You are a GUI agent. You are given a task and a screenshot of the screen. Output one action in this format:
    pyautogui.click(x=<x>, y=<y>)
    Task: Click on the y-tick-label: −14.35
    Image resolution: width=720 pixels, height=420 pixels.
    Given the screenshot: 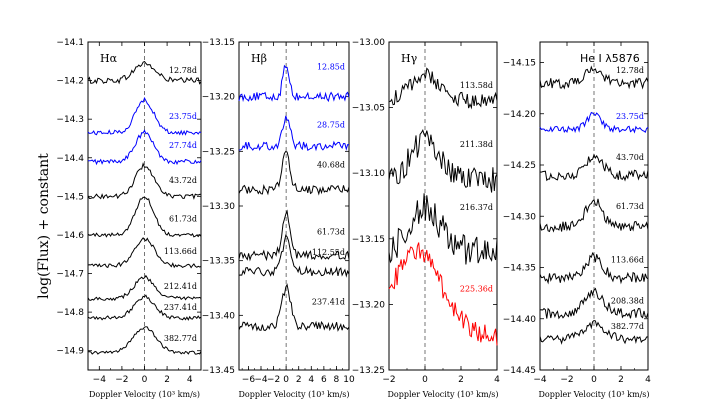 What is the action you would take?
    pyautogui.click(x=519, y=269)
    